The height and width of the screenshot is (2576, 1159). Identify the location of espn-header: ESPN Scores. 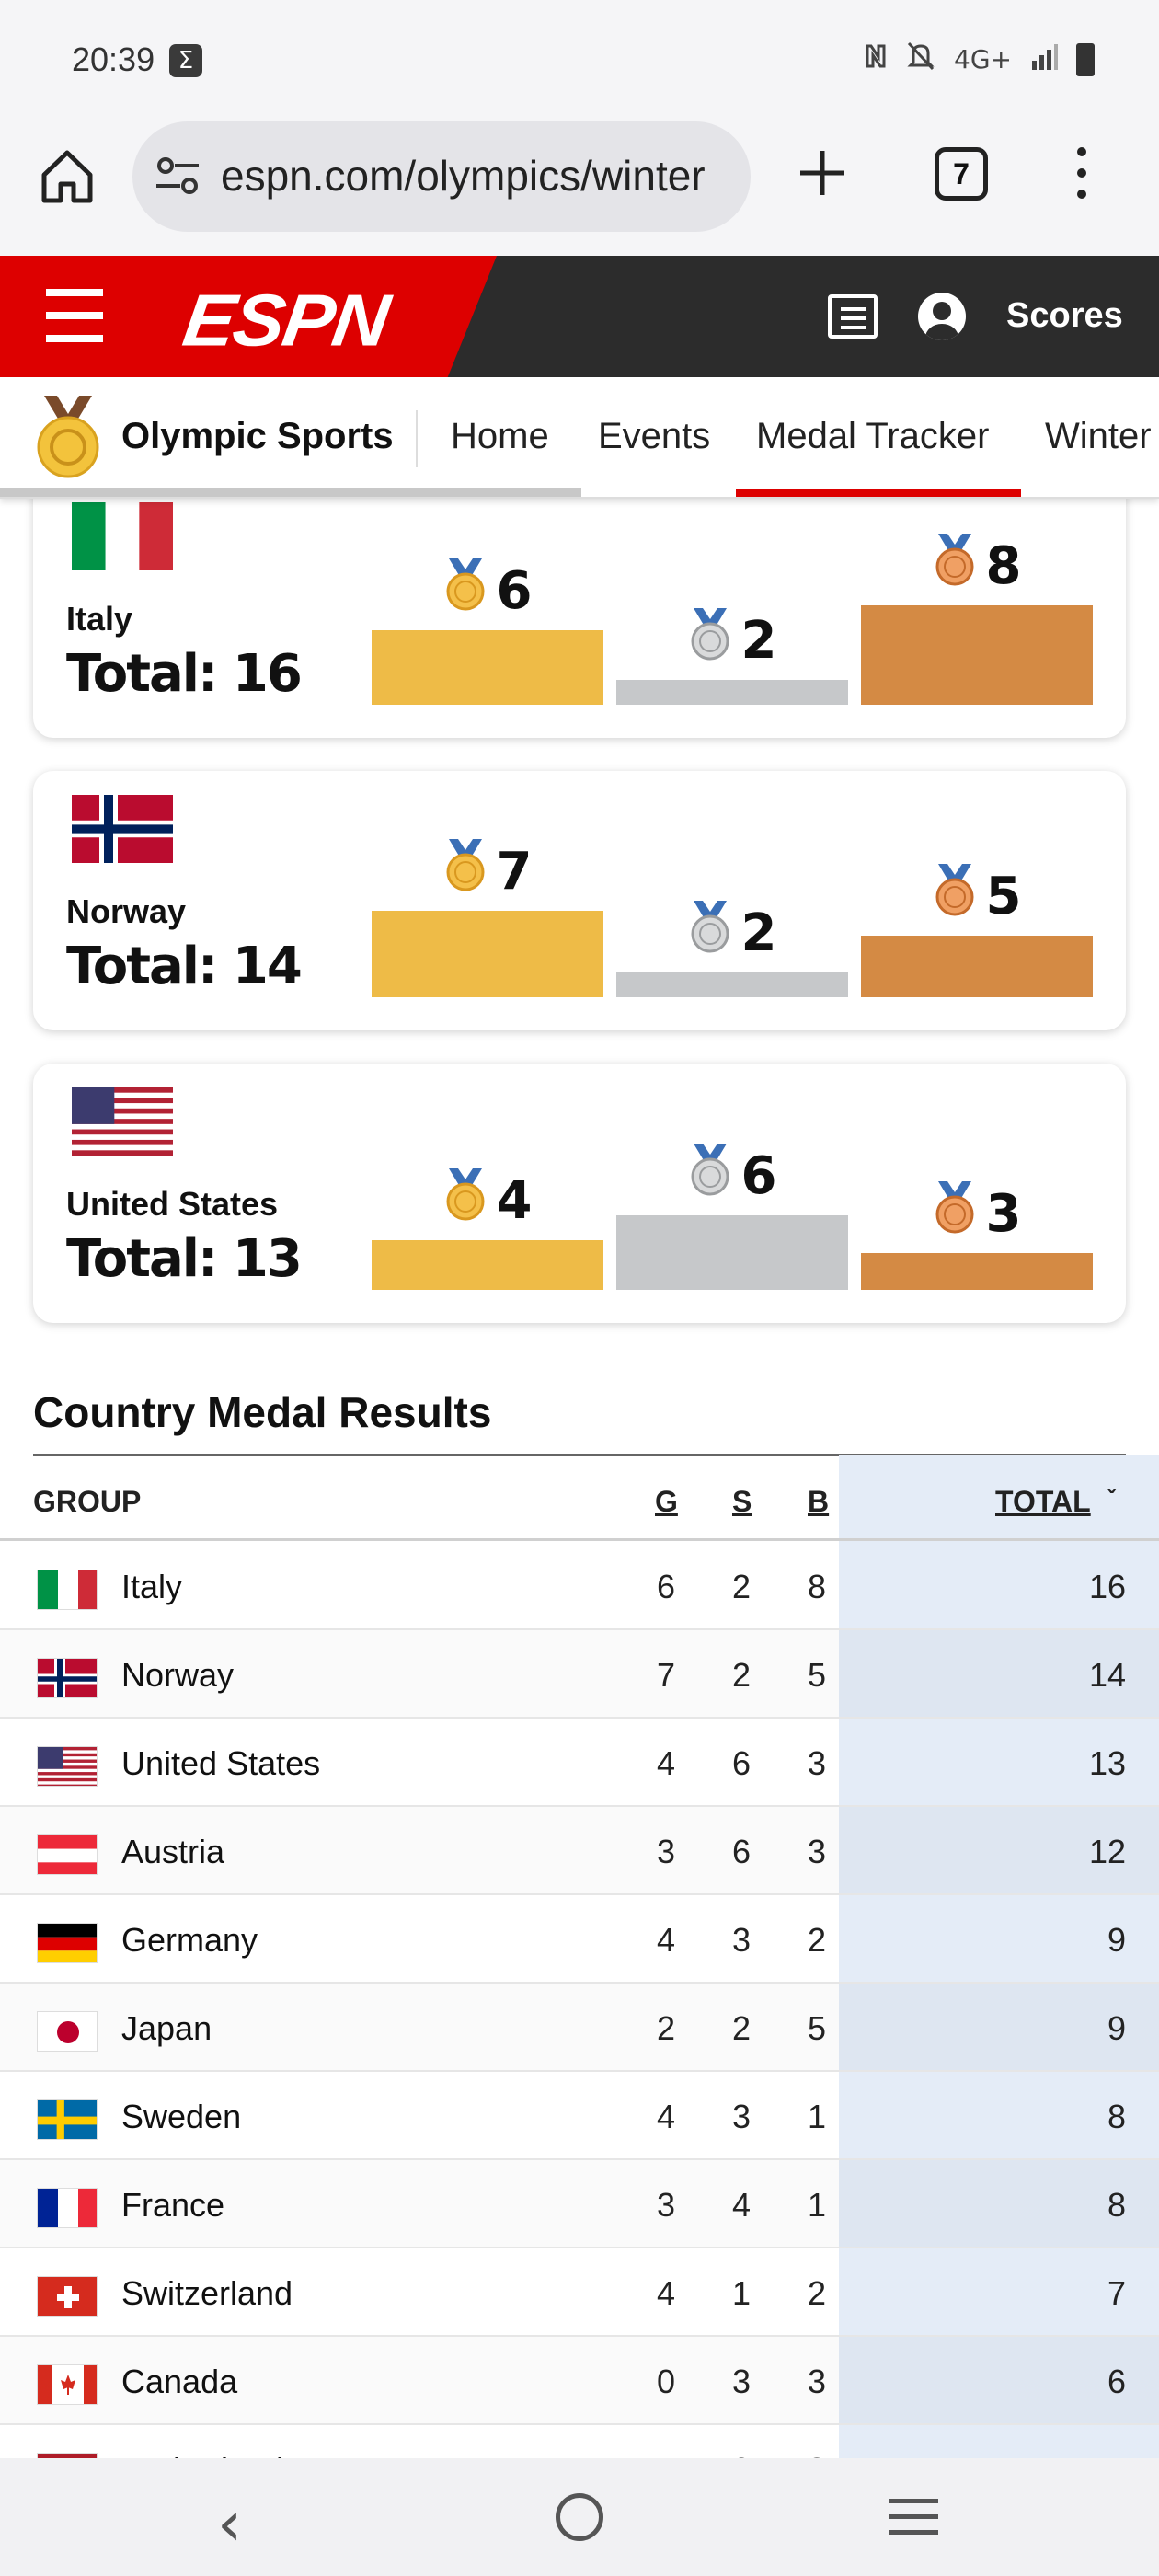
(579, 316).